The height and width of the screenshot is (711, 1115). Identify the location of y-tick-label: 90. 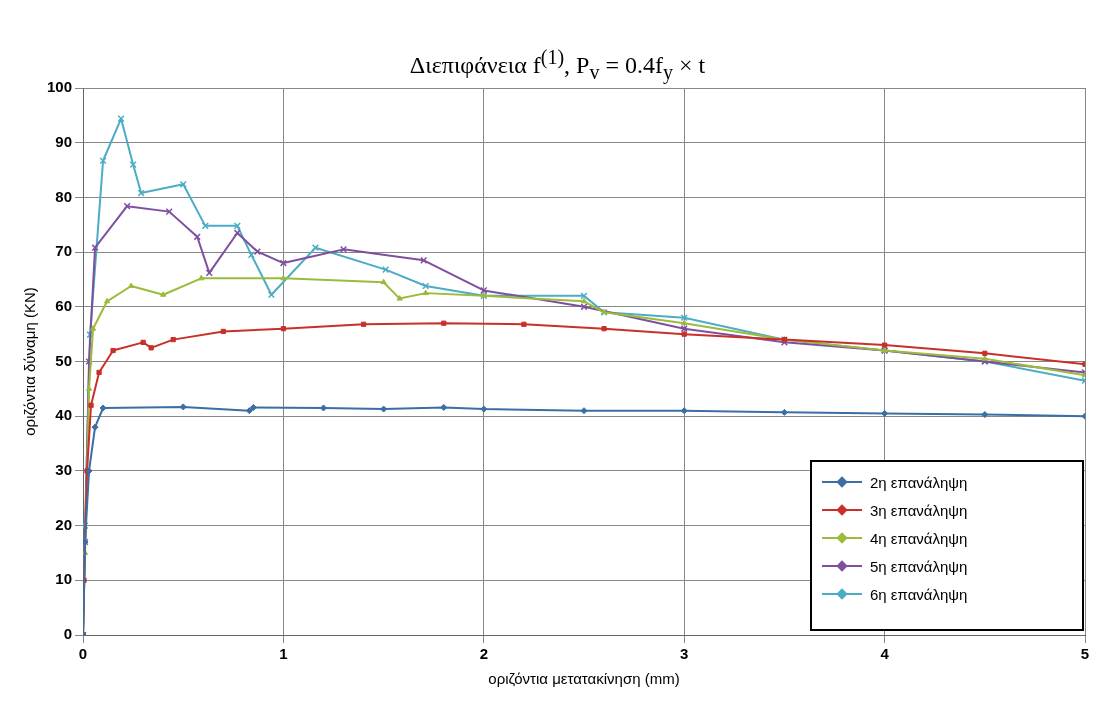
(64, 141).